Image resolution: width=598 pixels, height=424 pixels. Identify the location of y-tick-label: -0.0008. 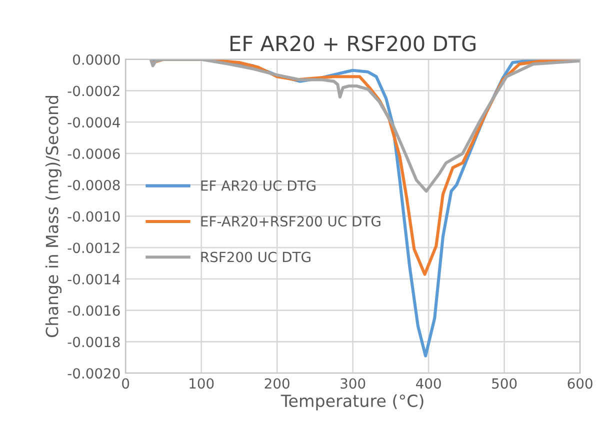
(94, 185).